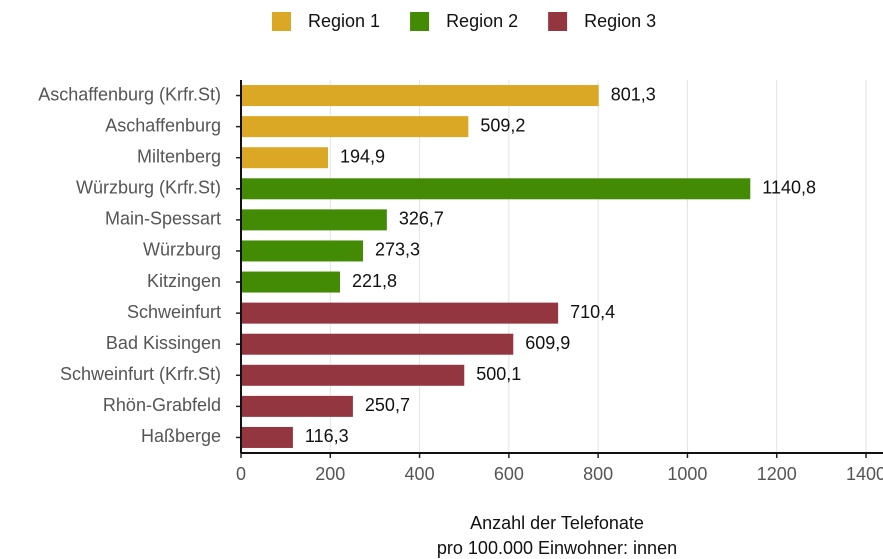 This screenshot has width=883, height=559. Describe the element at coordinates (789, 188) in the screenshot. I see `value-label: 1140,8` at that location.